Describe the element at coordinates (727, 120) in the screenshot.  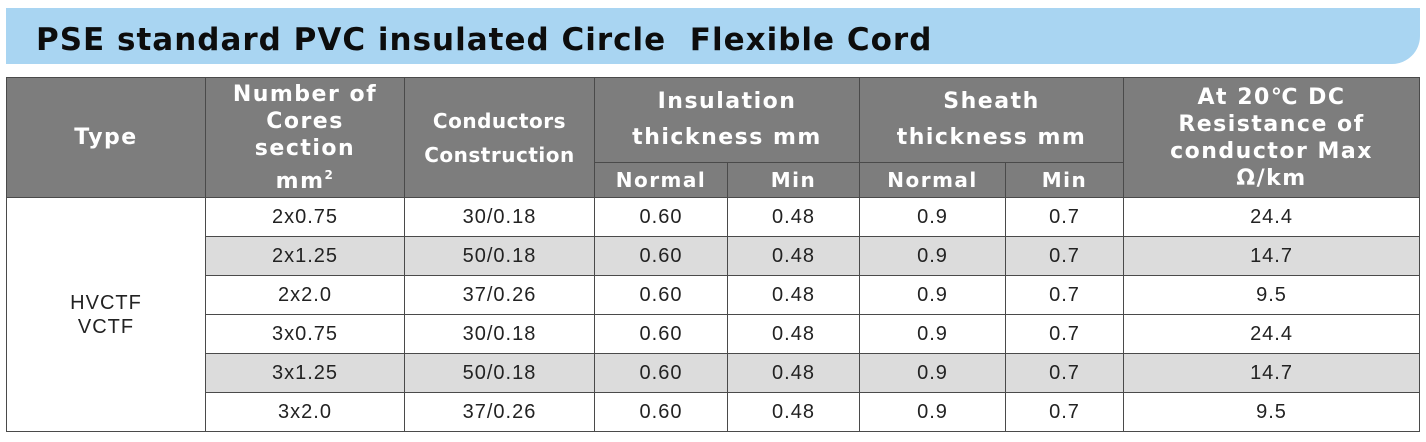
I see `header-insulation: Insulation thickness mm` at that location.